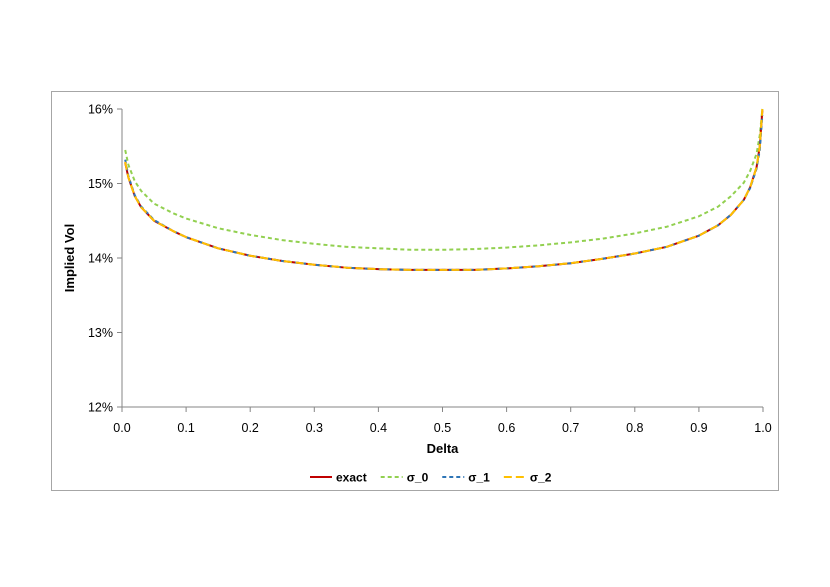  I want to click on y-tick-label: 12%, so click(100, 408).